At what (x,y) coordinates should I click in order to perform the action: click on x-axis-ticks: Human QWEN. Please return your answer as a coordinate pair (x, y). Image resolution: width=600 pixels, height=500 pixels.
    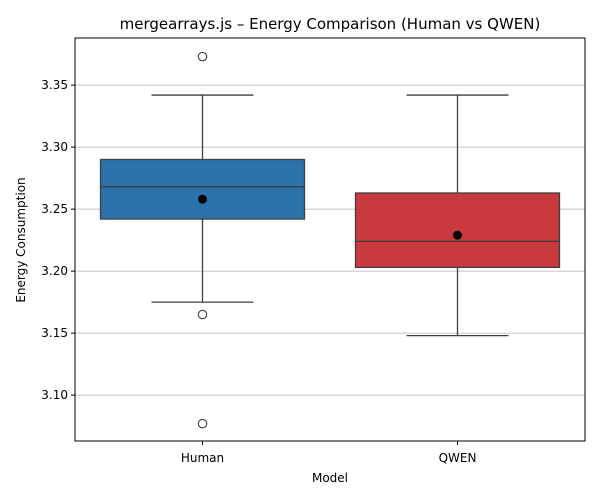
    Looking at the image, I should click on (329, 453).